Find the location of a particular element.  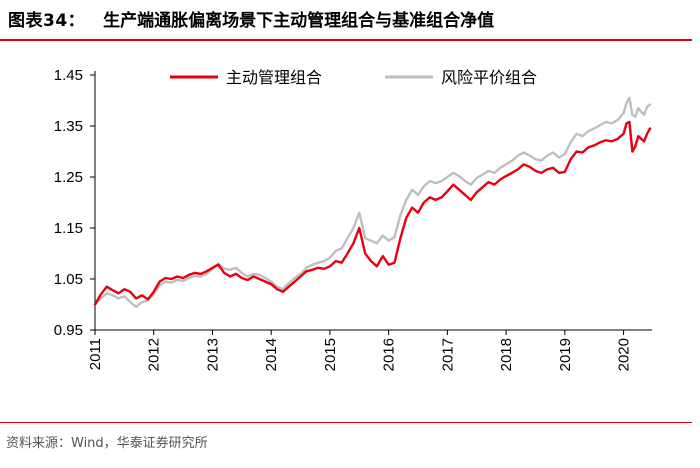

y-tick-labels: 0.95 1.05 1.15 1.25 1.35 1.45 is located at coordinates (68, 203).